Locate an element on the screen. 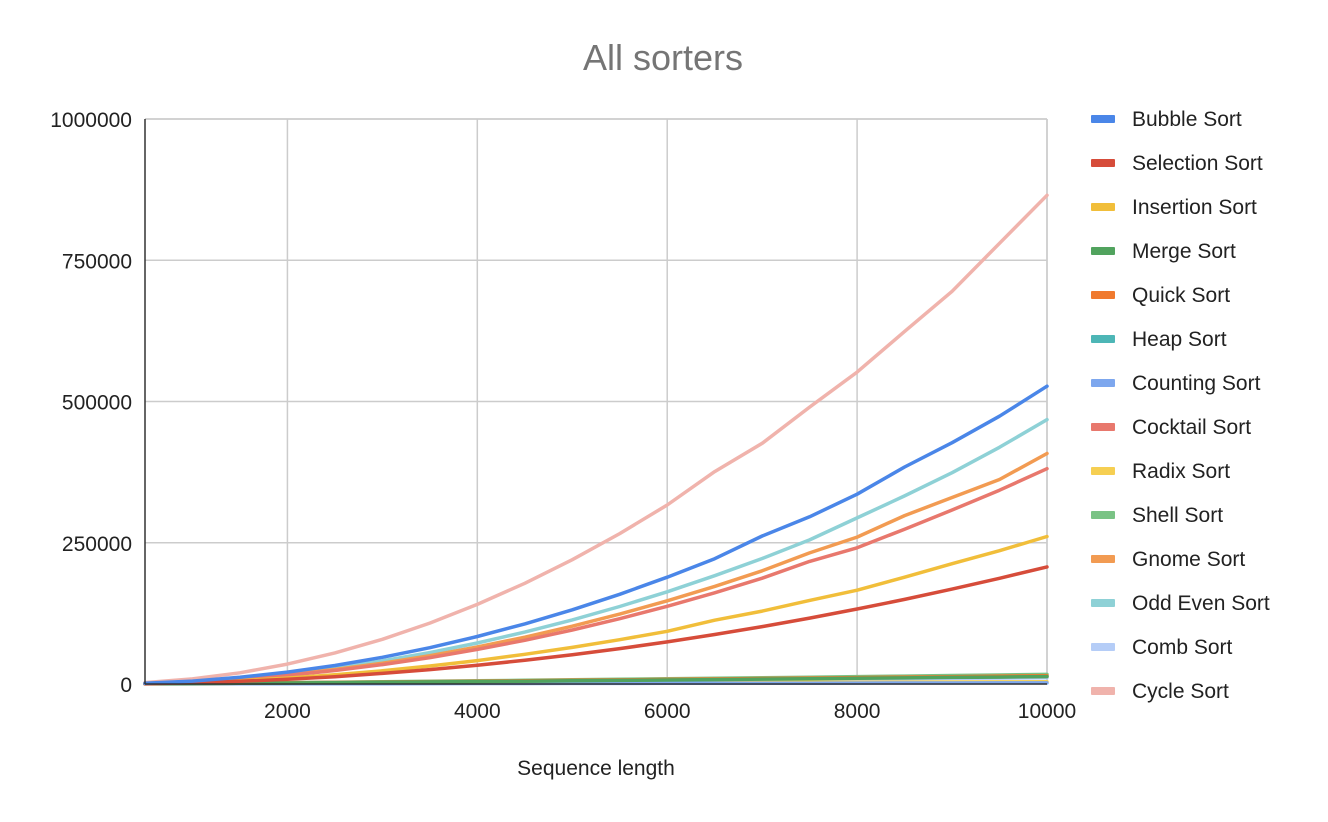 This screenshot has height=822, width=1328. legend-label: Insertion Sort is located at coordinates (1194, 207).